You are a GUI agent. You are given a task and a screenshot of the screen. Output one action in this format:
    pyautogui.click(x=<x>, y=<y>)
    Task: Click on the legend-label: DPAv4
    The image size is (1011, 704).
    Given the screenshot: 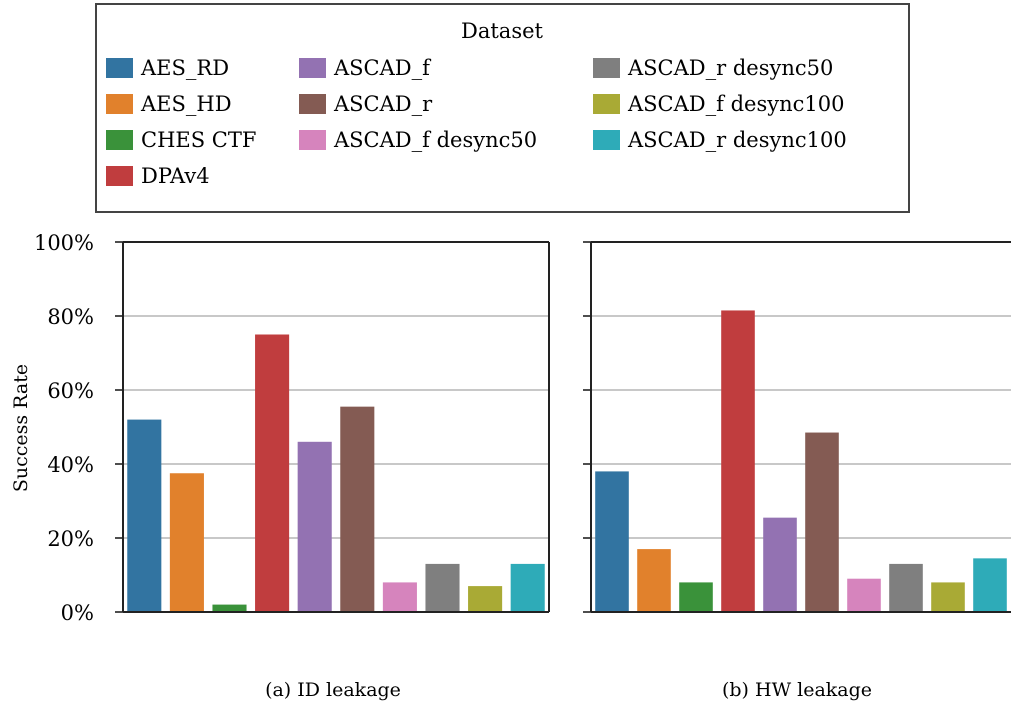 What is the action you would take?
    pyautogui.click(x=175, y=176)
    